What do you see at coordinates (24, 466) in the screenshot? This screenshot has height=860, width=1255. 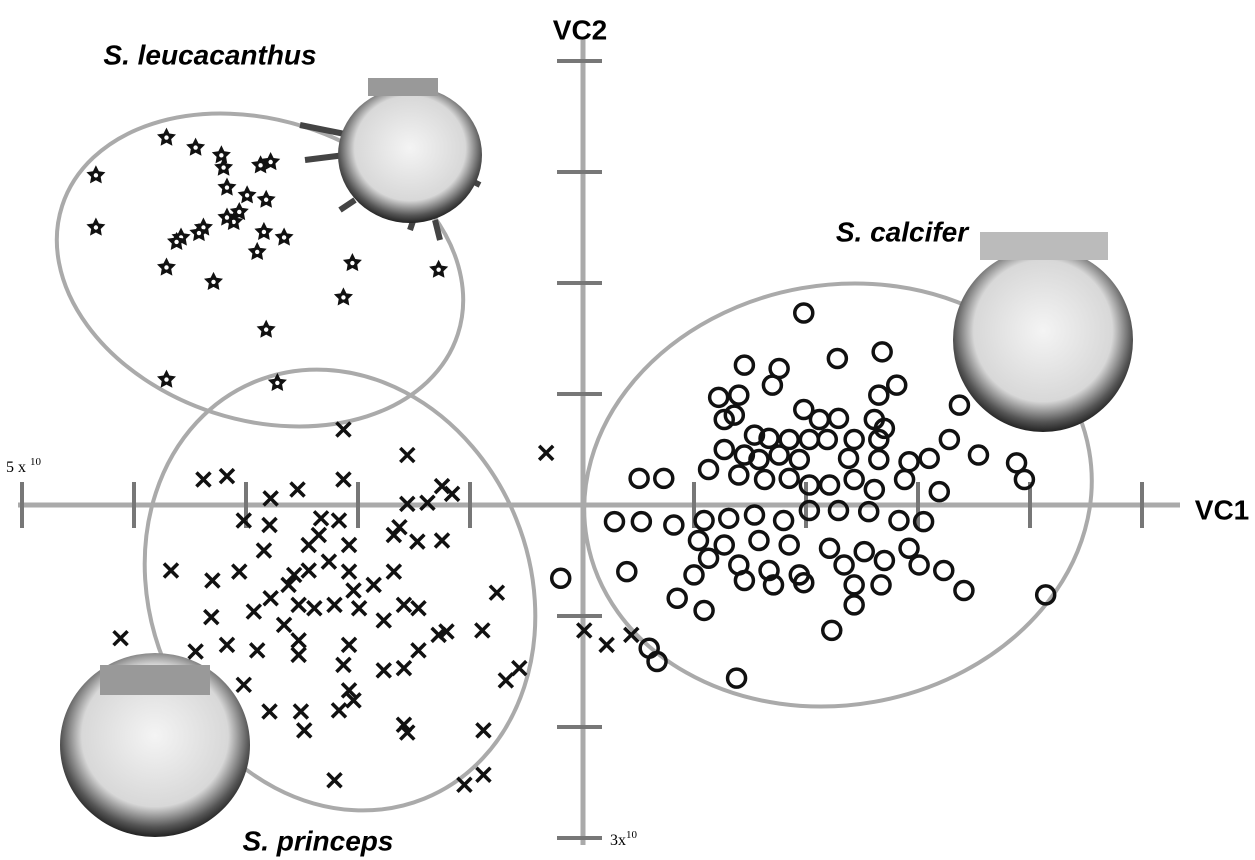 I see `x-end-label: 5 x 10` at bounding box center [24, 466].